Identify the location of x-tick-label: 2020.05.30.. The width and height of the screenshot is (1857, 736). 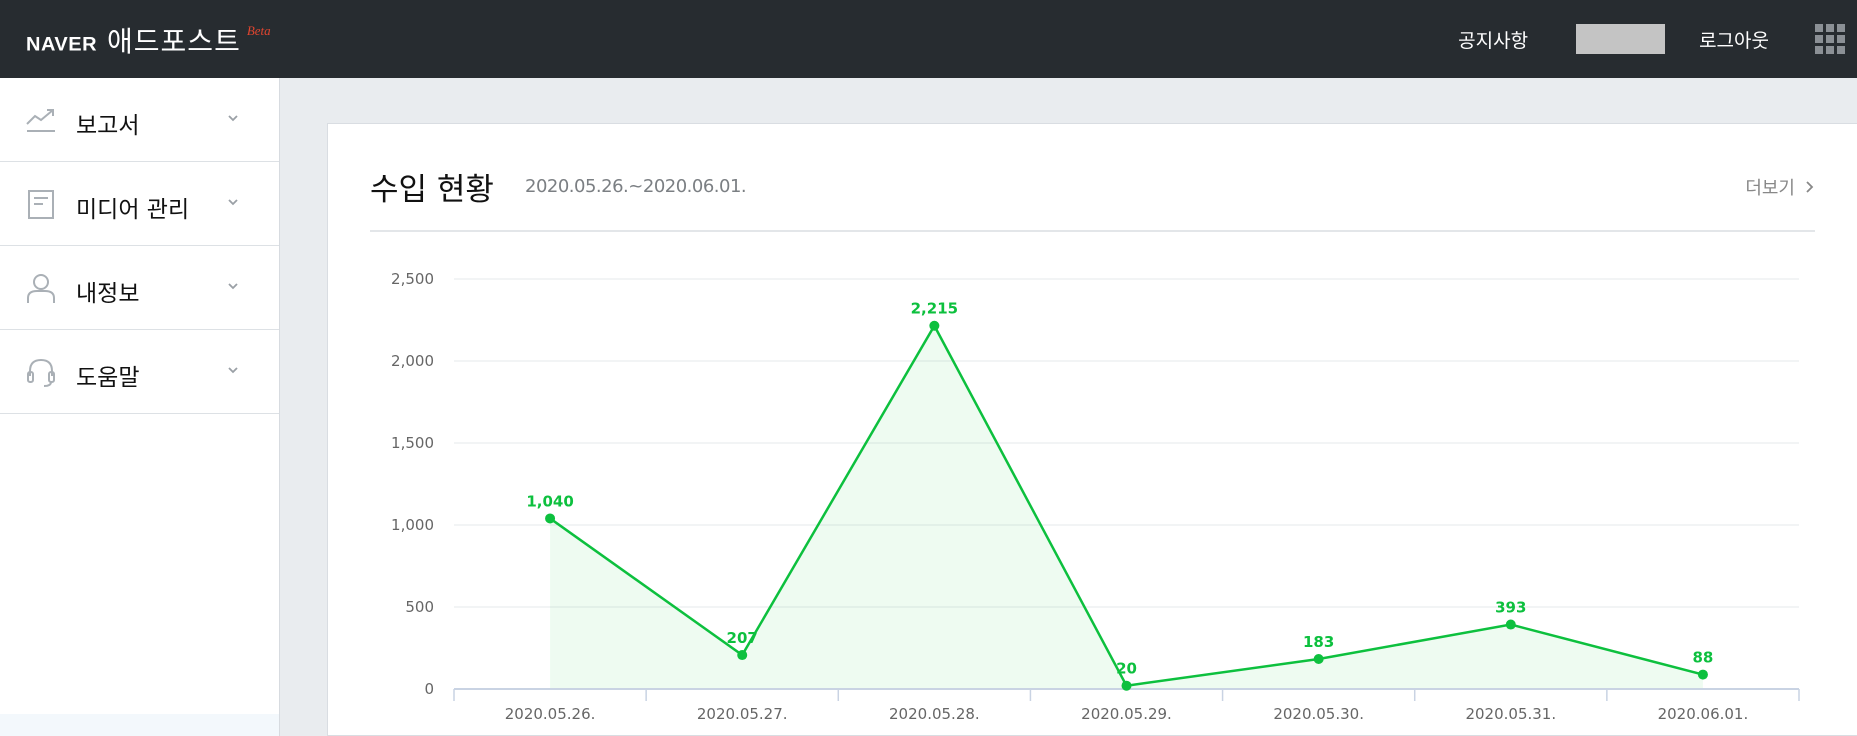
(1318, 714).